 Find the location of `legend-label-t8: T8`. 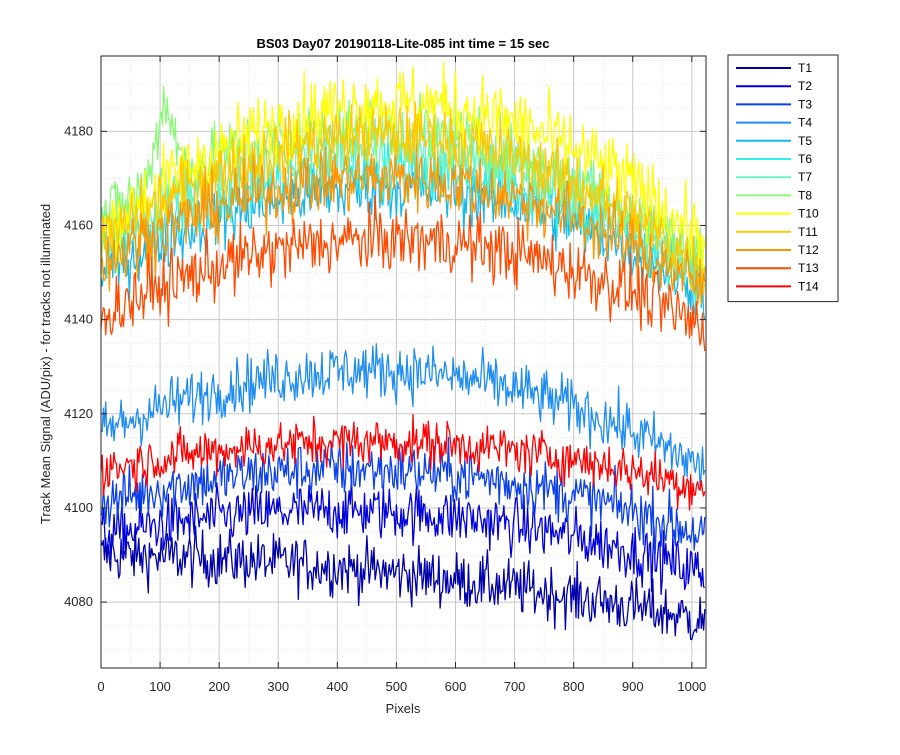

legend-label-t8: T8 is located at coordinates (805, 195).